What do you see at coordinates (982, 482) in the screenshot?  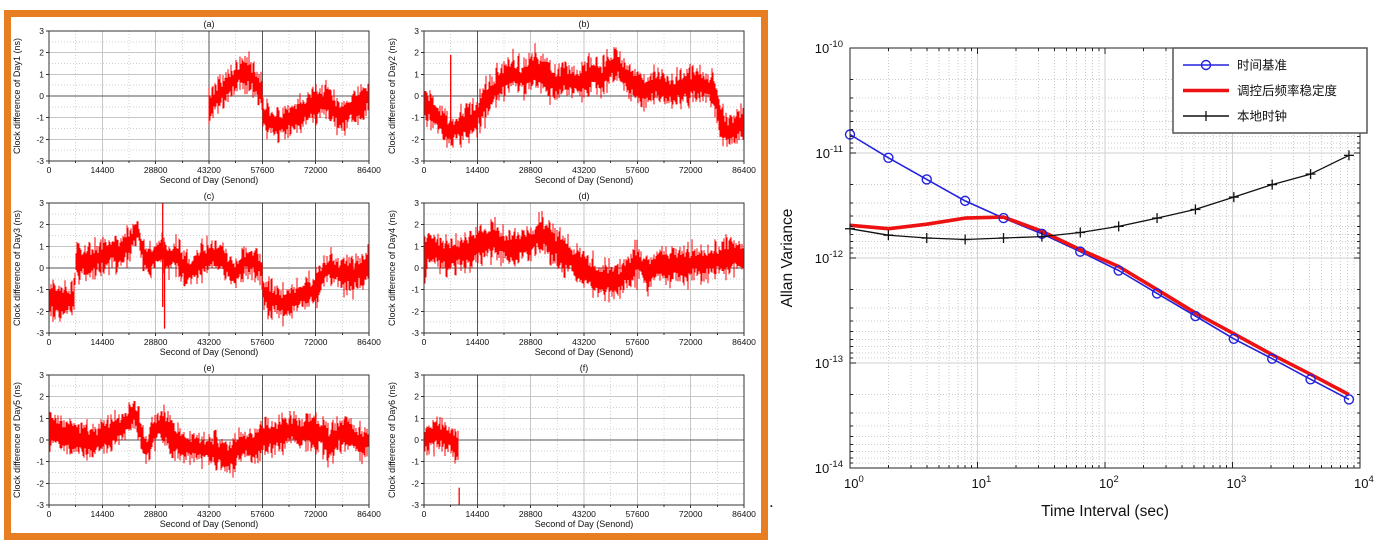 I see `x-tick-label: 10¹` at bounding box center [982, 482].